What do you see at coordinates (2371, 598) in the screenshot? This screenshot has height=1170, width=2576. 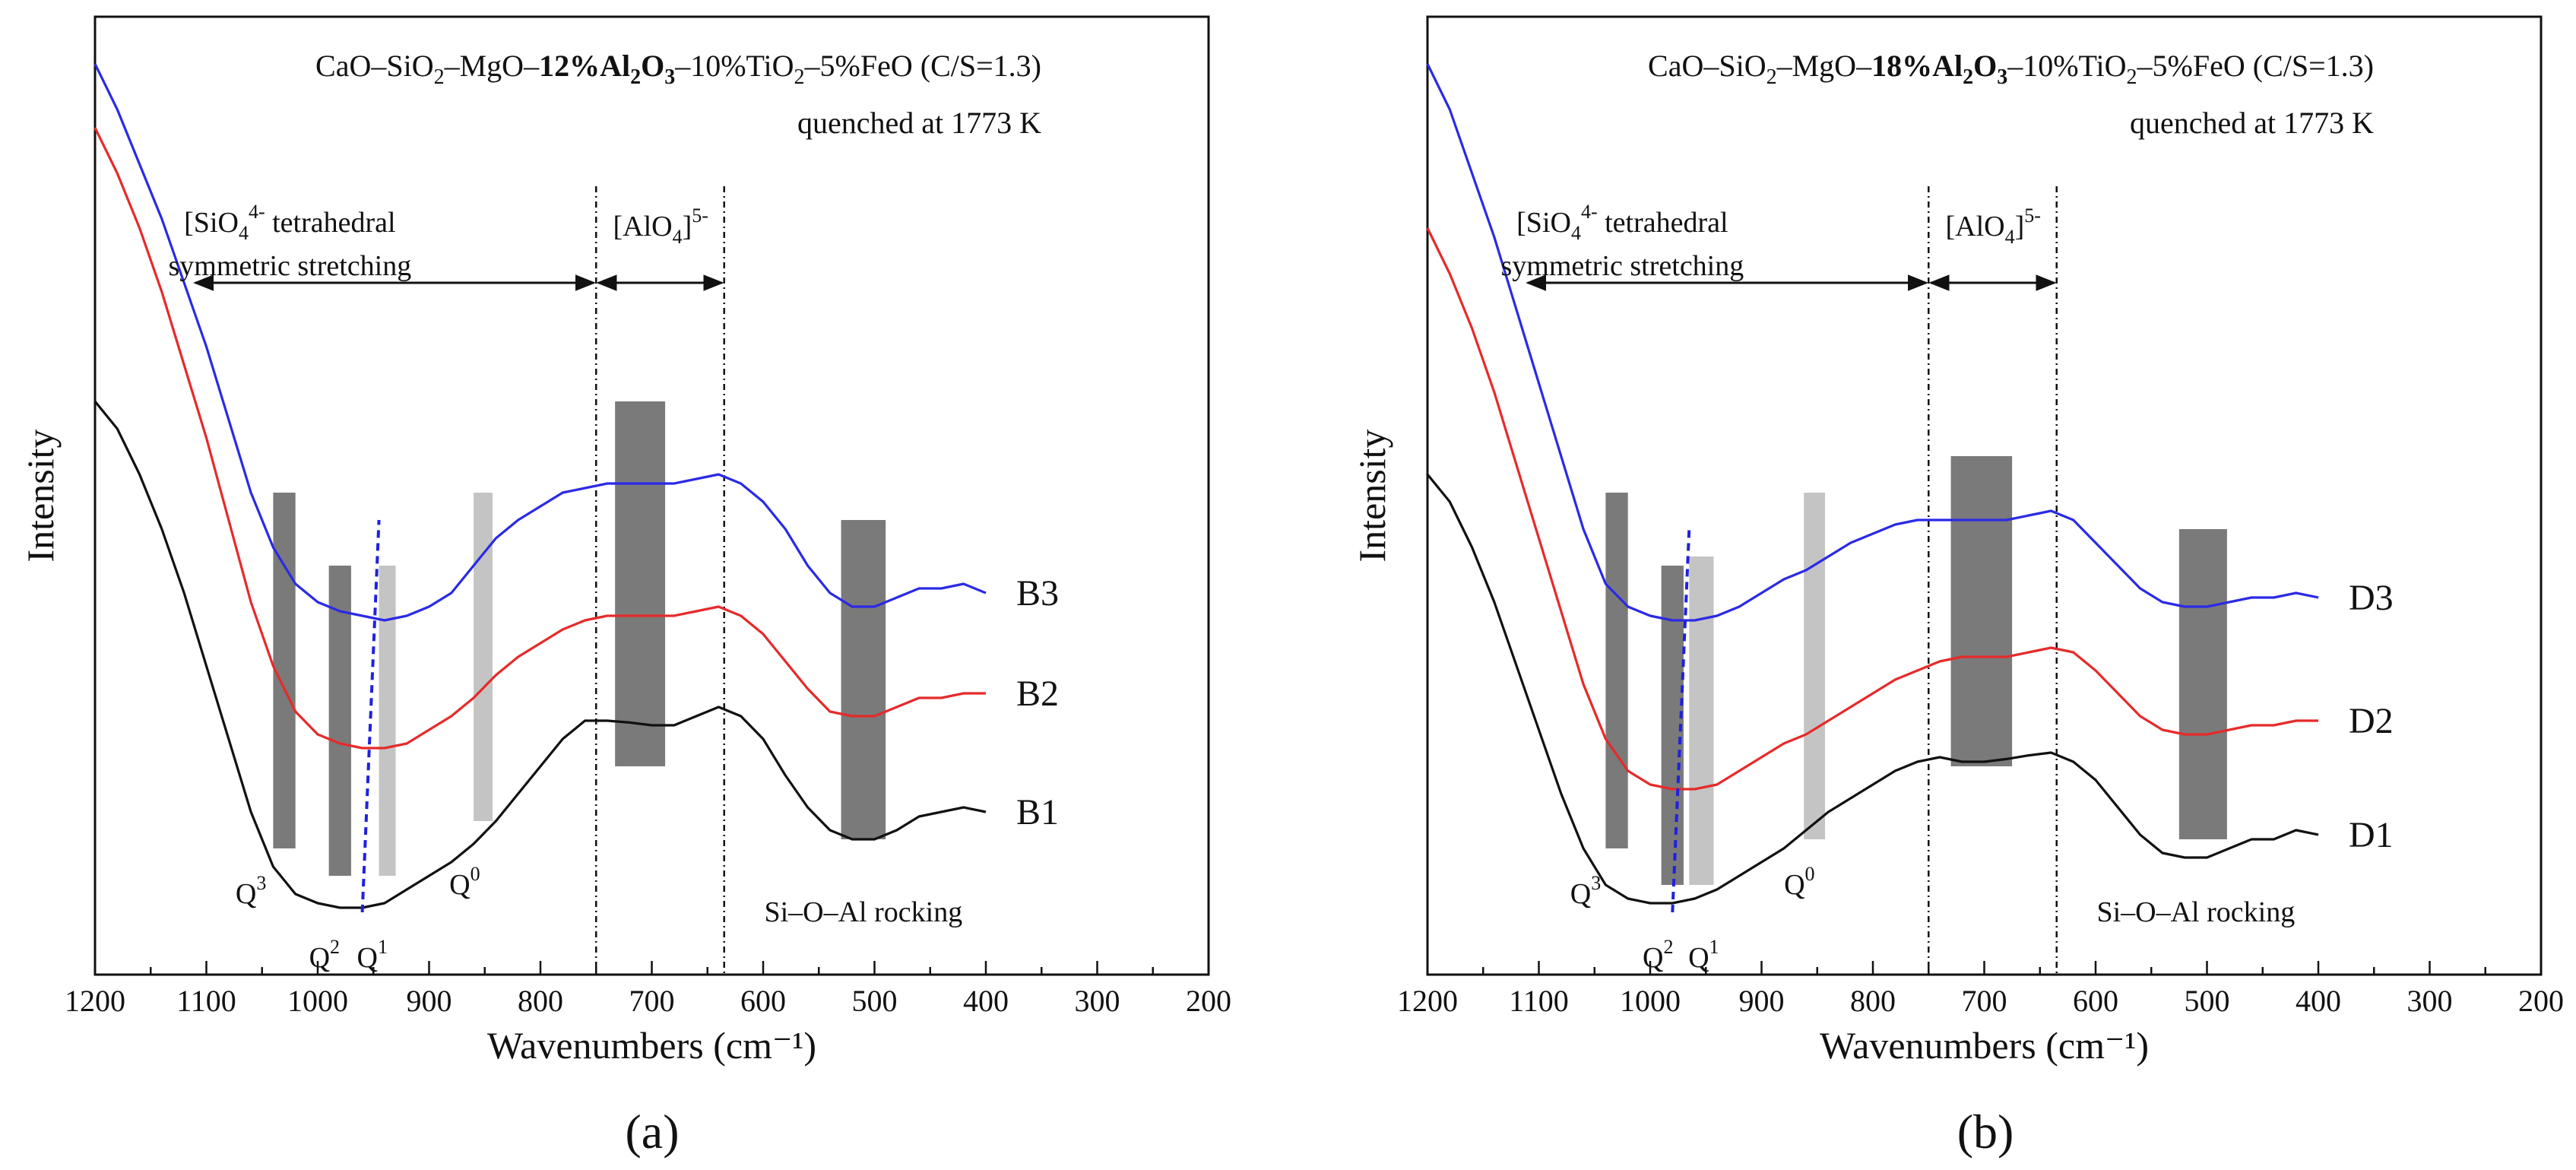 I see `series-label-d3: D3` at bounding box center [2371, 598].